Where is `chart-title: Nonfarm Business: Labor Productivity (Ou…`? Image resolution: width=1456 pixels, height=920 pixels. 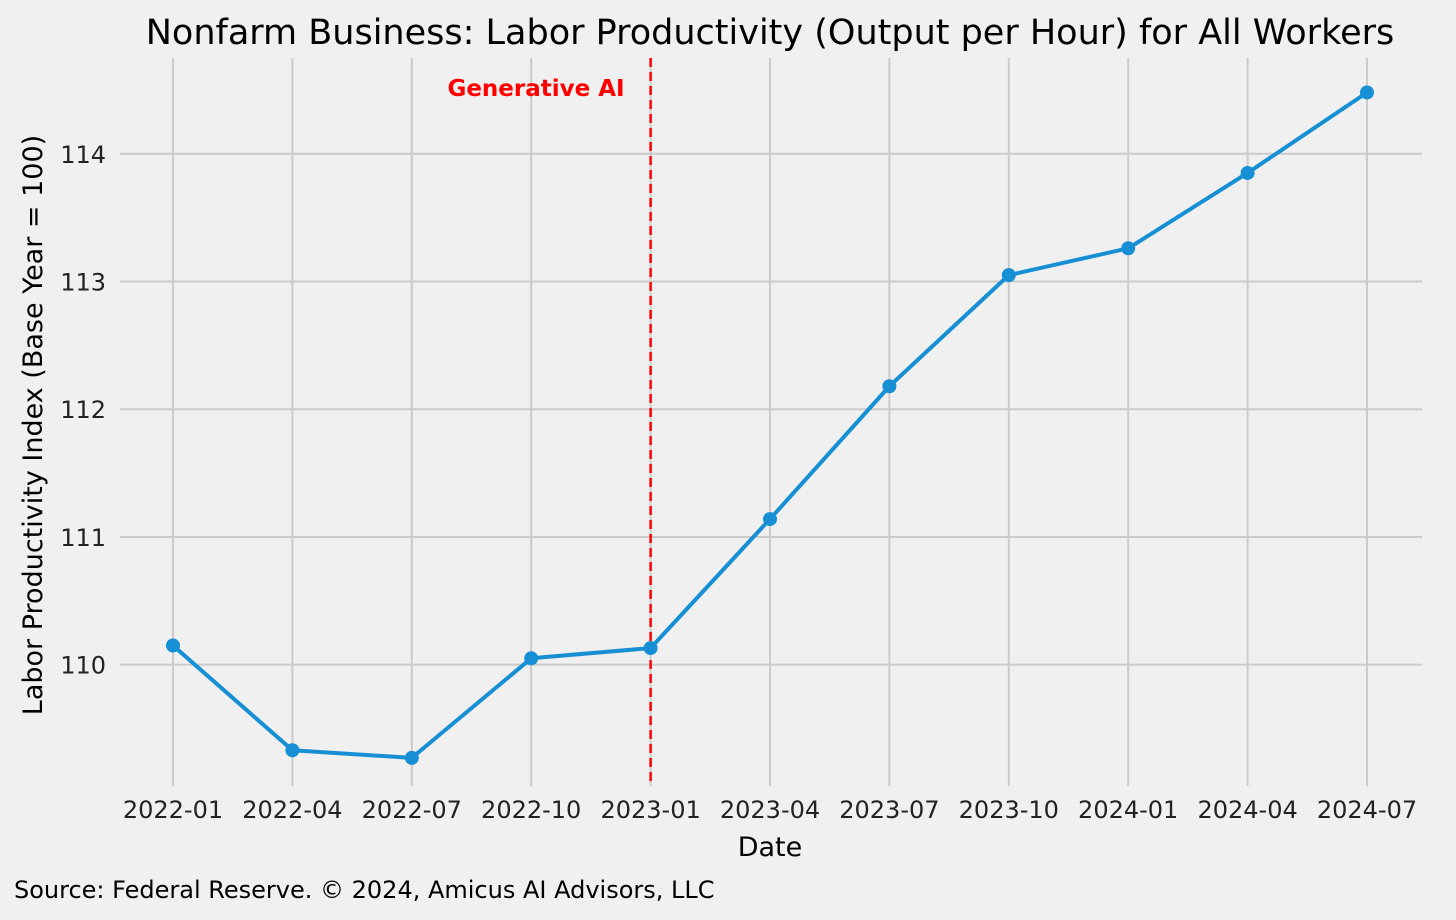 chart-title: Nonfarm Business: Labor Productivity (Ou… is located at coordinates (770, 33).